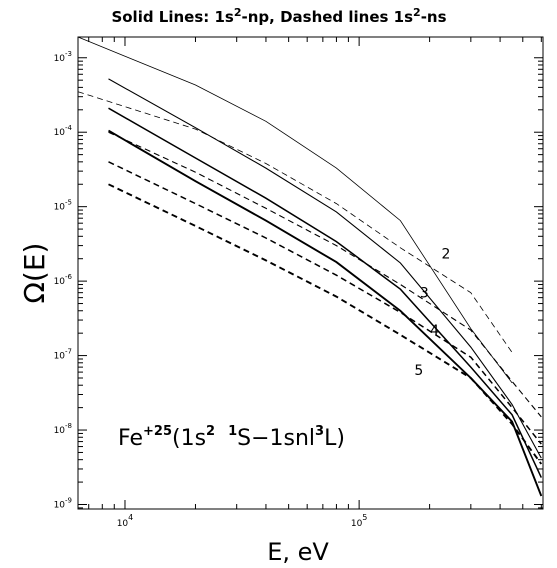 The width and height of the screenshot is (557, 568). What do you see at coordinates (63, 131) in the screenshot?
I see `y-tick-label: 10⁻⁴` at bounding box center [63, 131].